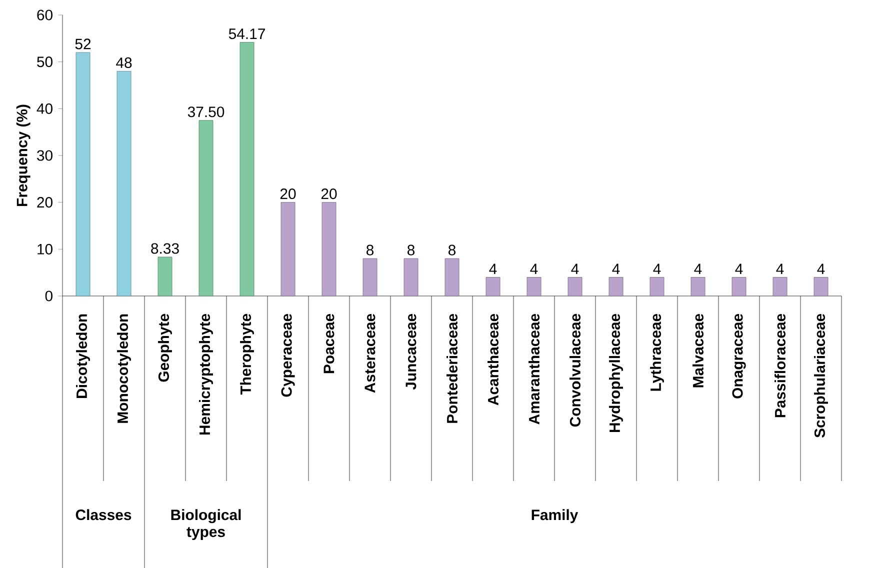  What do you see at coordinates (657, 352) in the screenshot?
I see `x-tick-label: Lythraceae` at bounding box center [657, 352].